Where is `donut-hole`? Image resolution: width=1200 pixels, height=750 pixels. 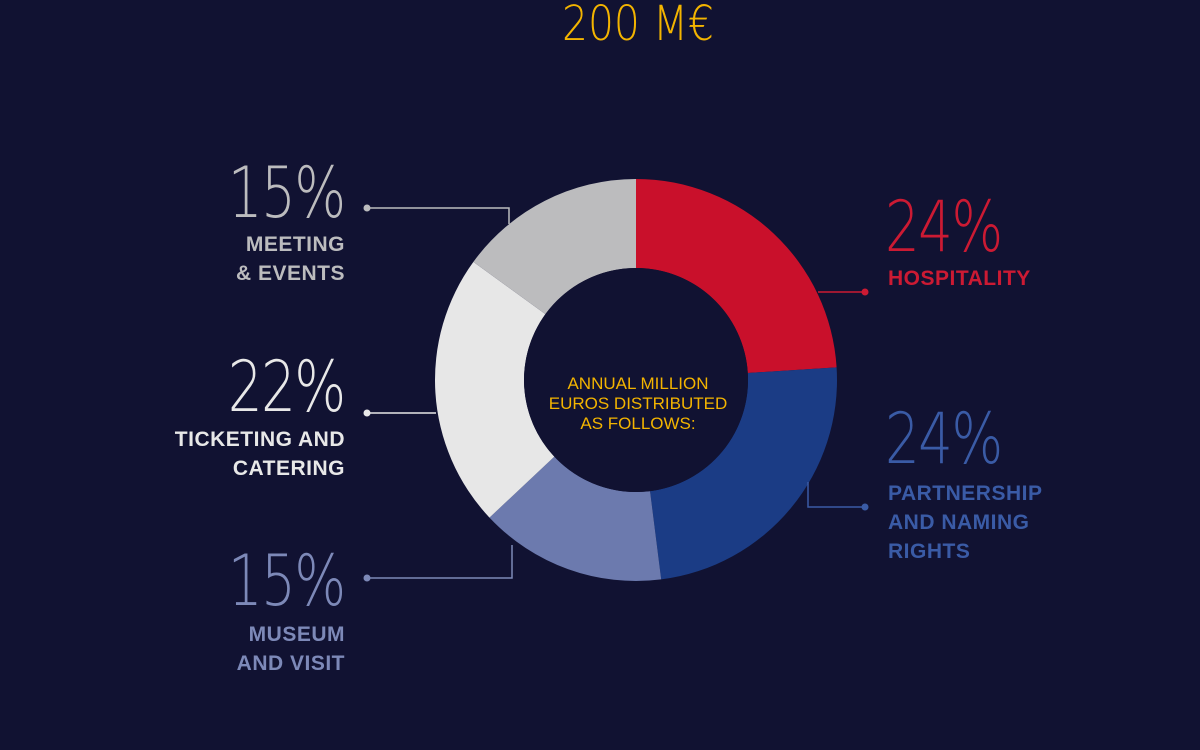
donut-hole is located at coordinates (636, 380).